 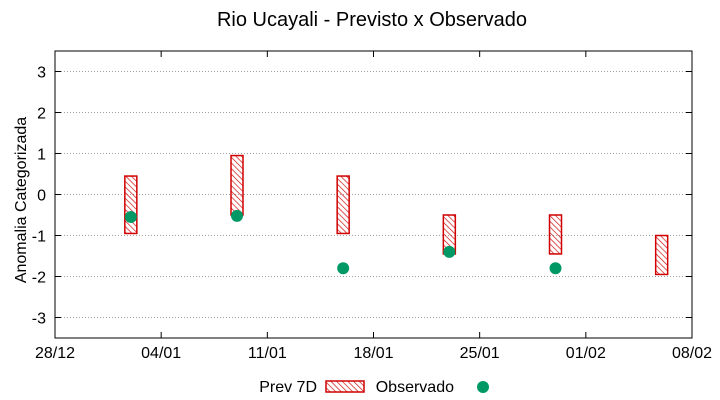 What do you see at coordinates (586, 353) in the screenshot?
I see `x-tick-label: 01/02` at bounding box center [586, 353].